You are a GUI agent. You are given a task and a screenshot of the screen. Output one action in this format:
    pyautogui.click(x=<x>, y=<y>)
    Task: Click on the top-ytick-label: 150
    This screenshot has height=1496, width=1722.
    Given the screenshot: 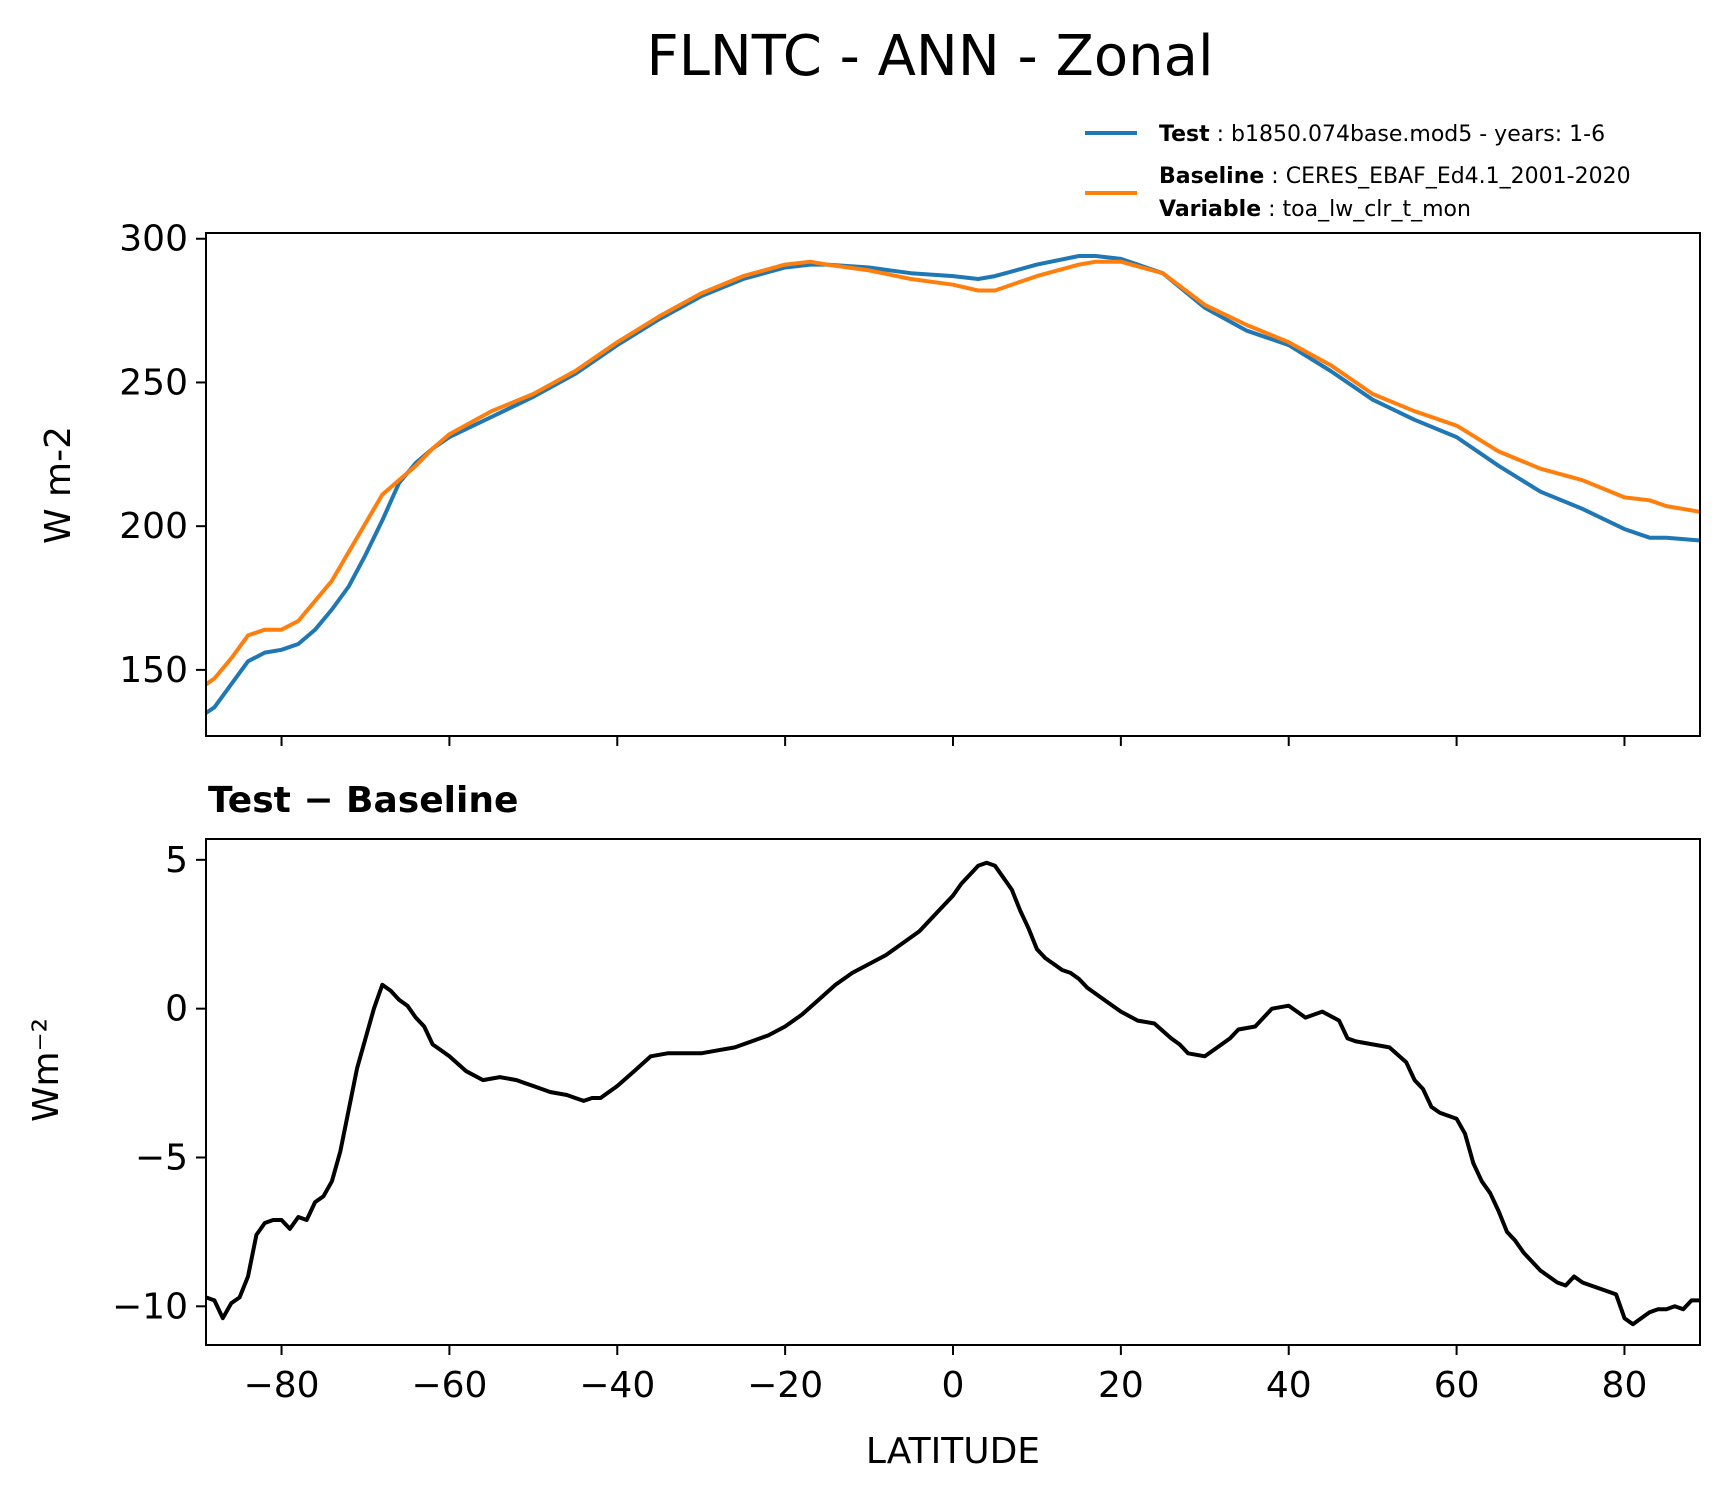 What is the action you would take?
    pyautogui.click(x=153, y=670)
    